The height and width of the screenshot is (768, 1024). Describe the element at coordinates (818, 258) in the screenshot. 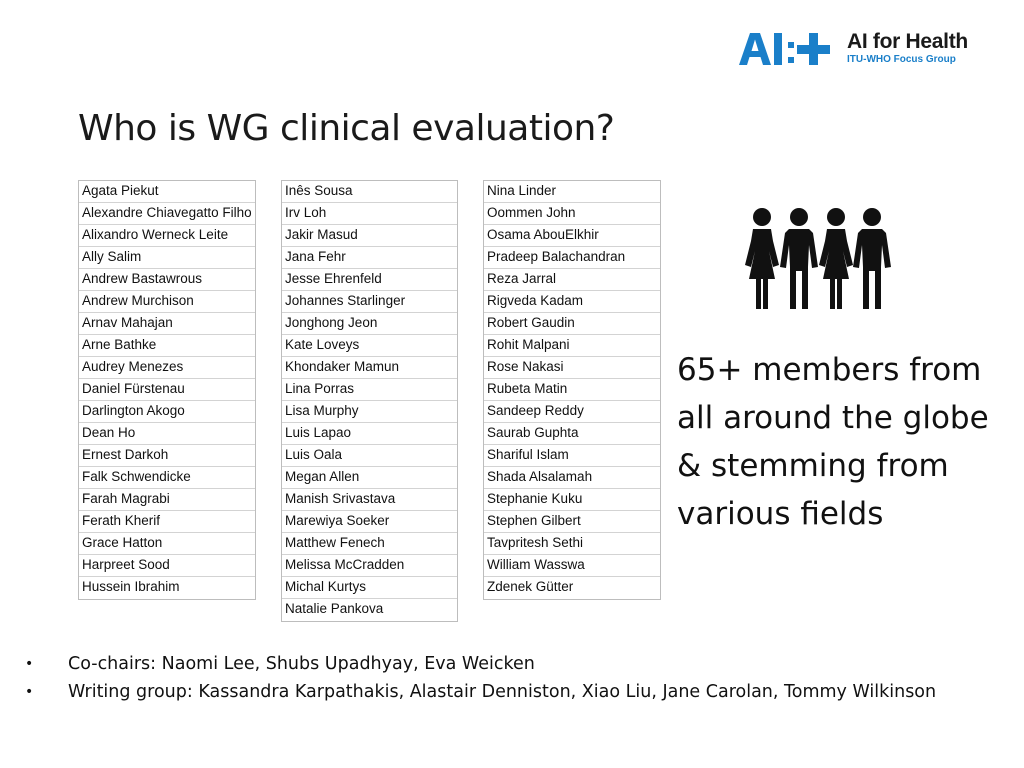

I see `group-of-four-people-icon` at that location.